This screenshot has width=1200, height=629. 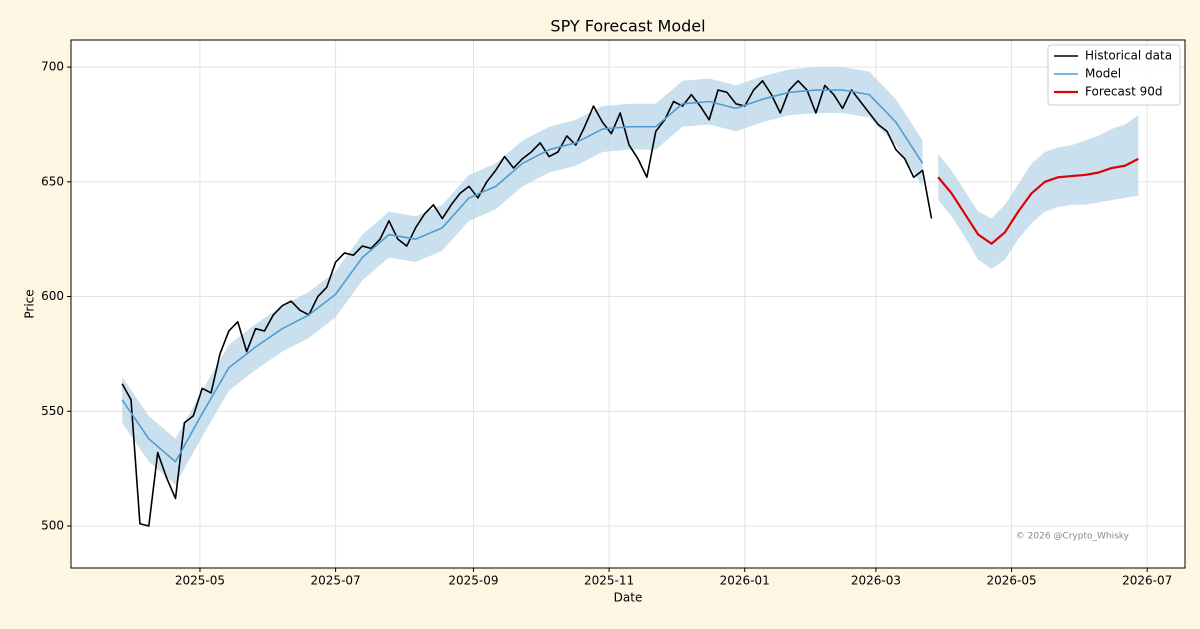 What do you see at coordinates (627, 26) in the screenshot?
I see `chart-title: SPY Forecast Model` at bounding box center [627, 26].